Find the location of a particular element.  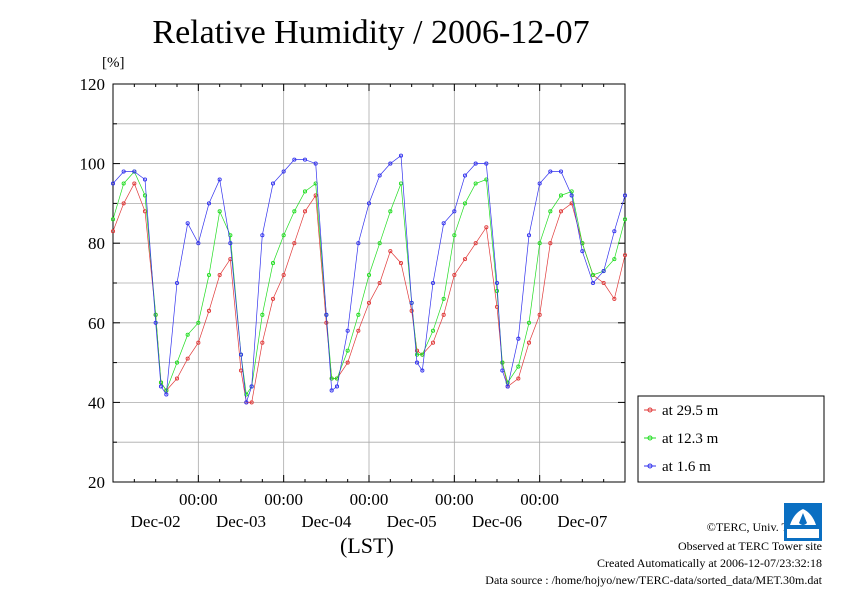

x-day-label: Dec-02 is located at coordinates (156, 521).